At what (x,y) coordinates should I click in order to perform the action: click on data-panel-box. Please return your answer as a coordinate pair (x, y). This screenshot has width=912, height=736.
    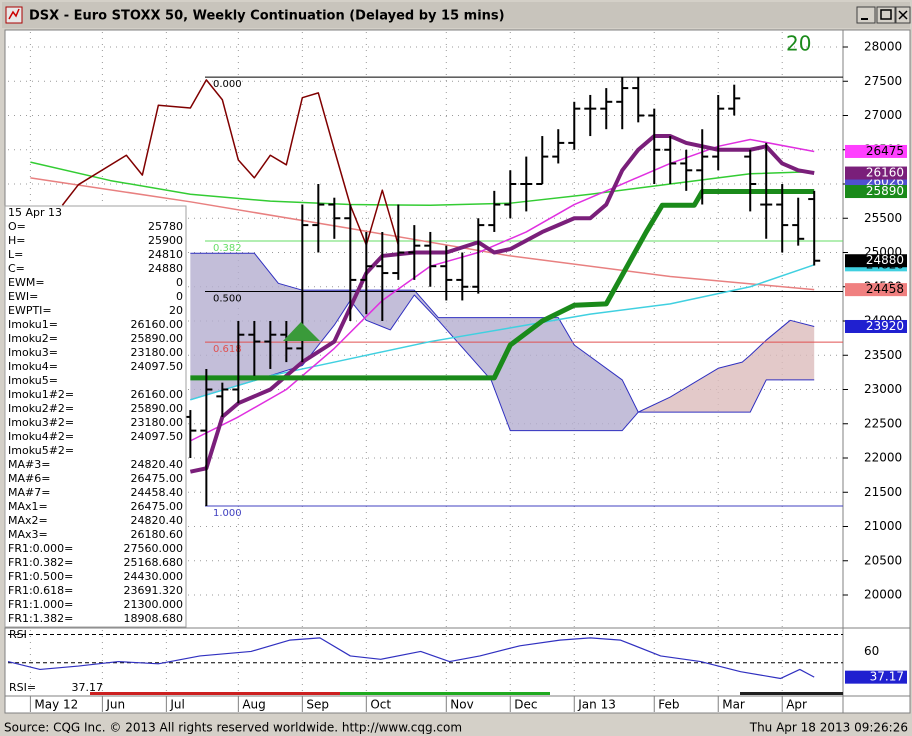
    Looking at the image, I should click on (95, 416).